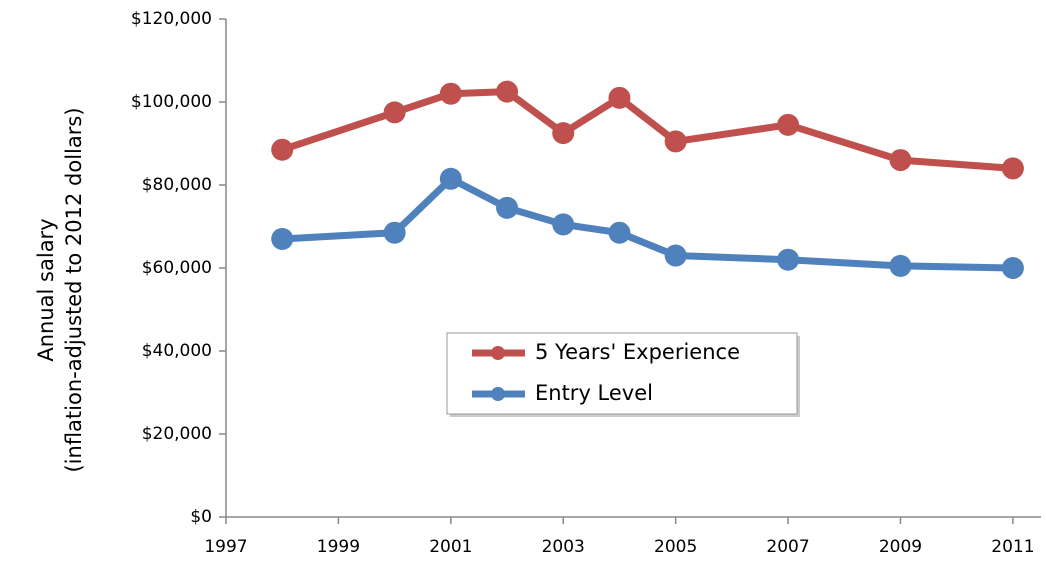 This screenshot has width=1046, height=561. What do you see at coordinates (171, 102) in the screenshot?
I see `y-tick-label: $100,000` at bounding box center [171, 102].